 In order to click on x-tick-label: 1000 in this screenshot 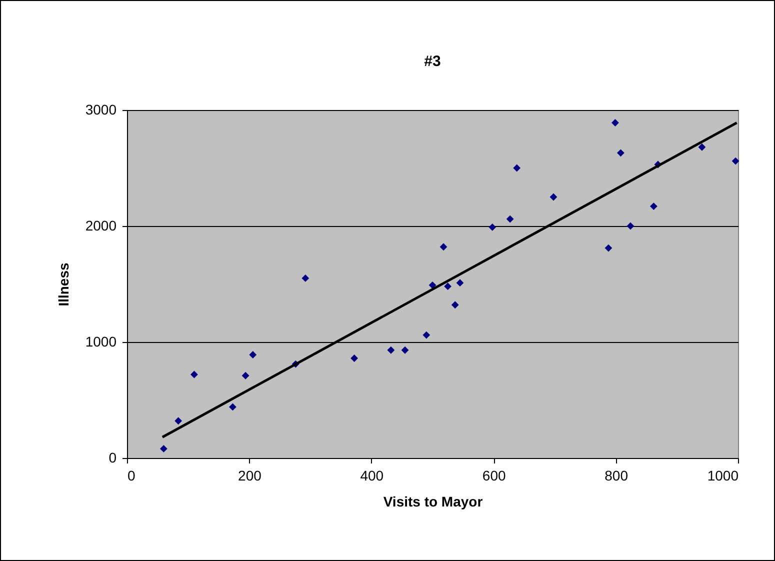, I will do `click(723, 476)`.